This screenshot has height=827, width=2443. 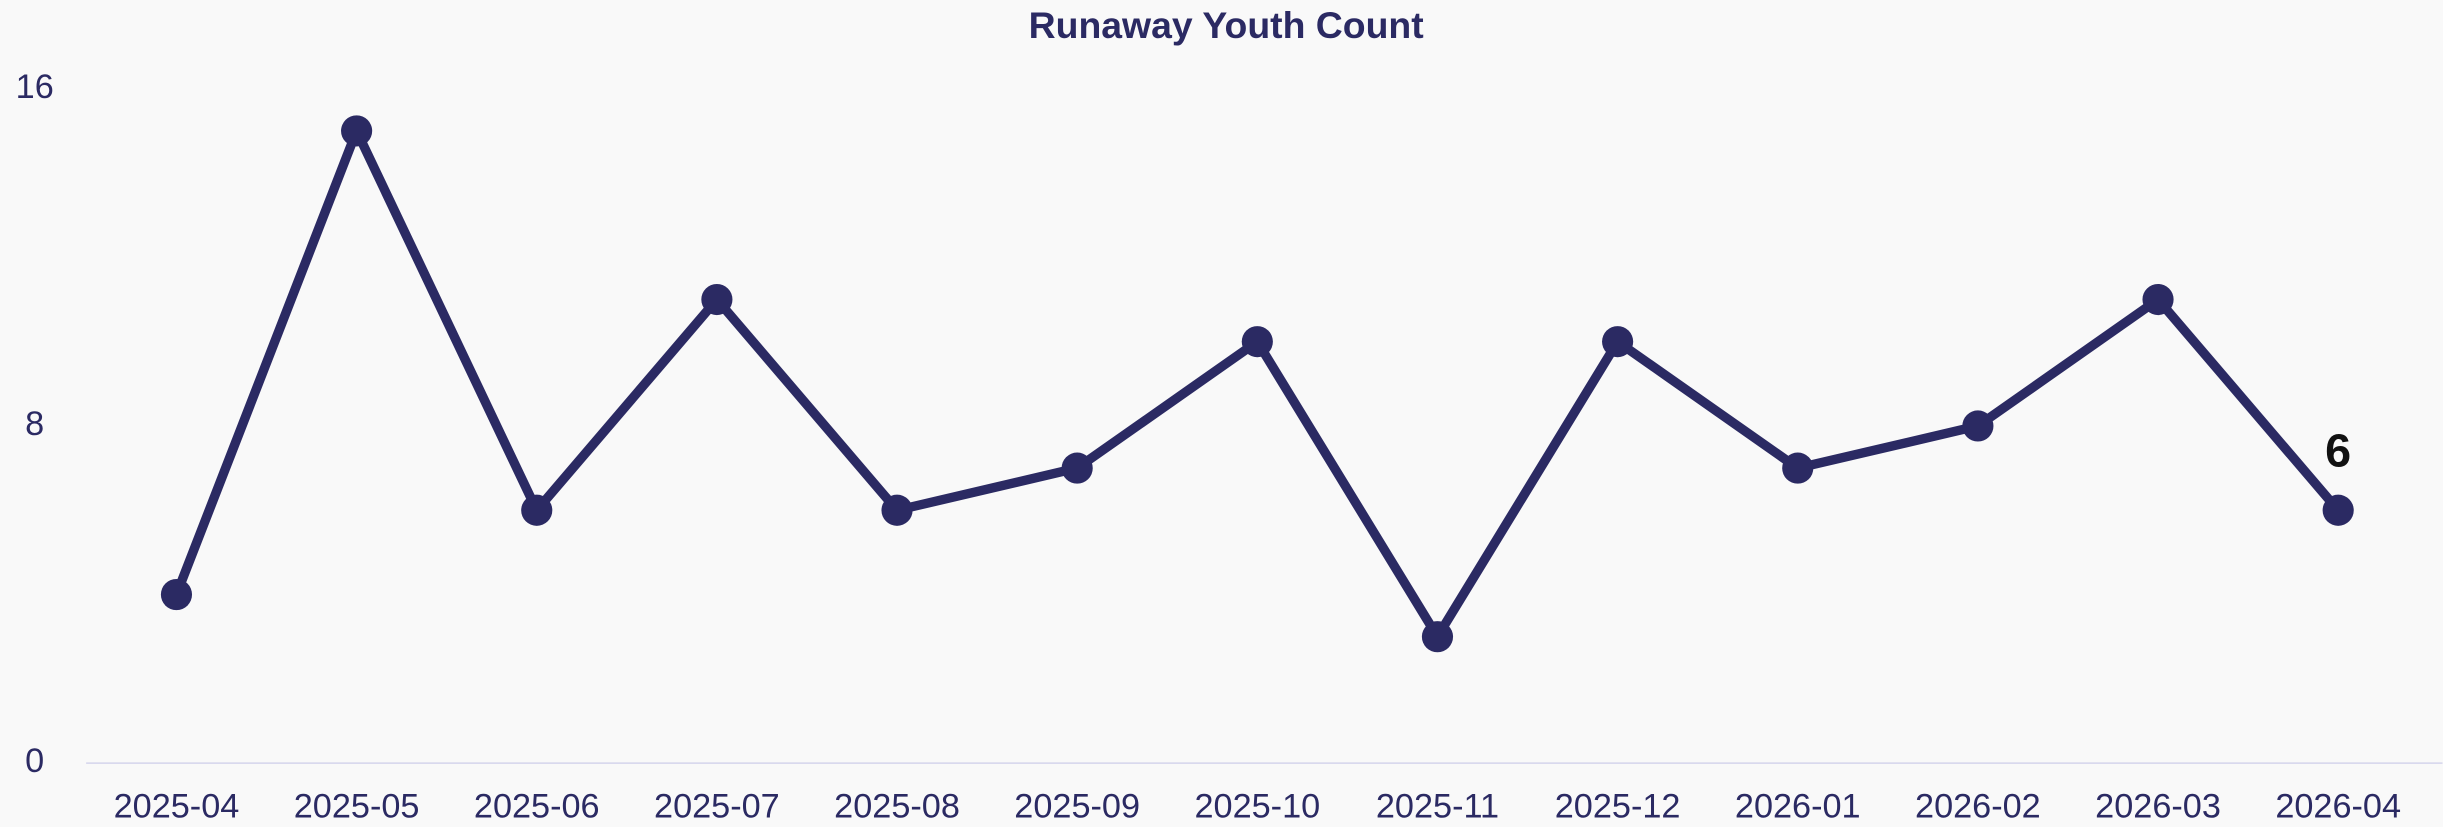 What do you see at coordinates (2338, 451) in the screenshot?
I see `data-label: 6` at bounding box center [2338, 451].